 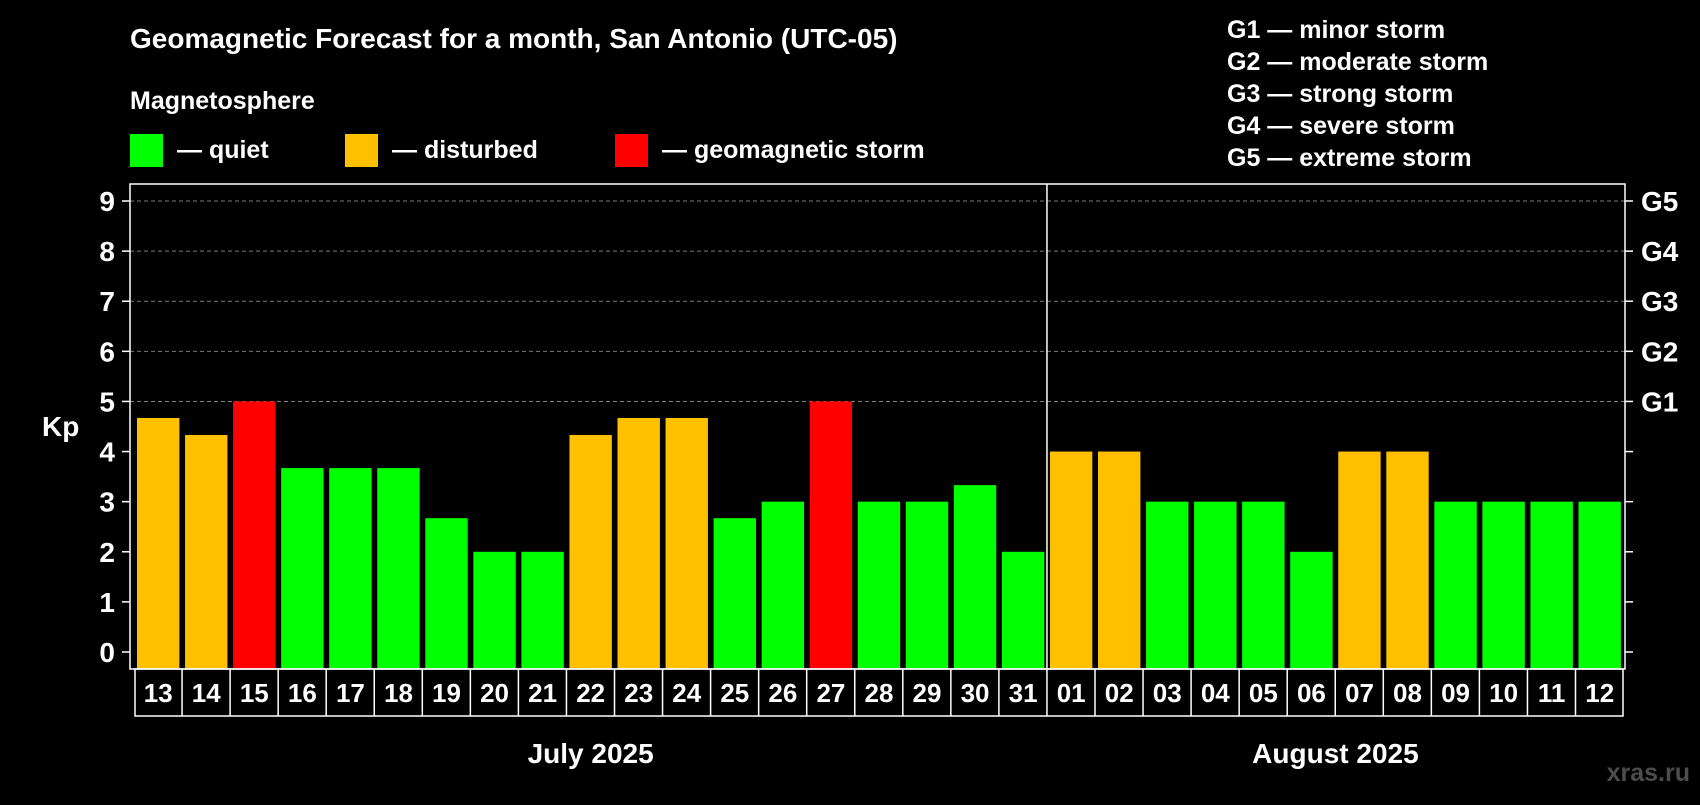 I want to click on storm-scale-item: G1 — minor storm, so click(x=1336, y=30).